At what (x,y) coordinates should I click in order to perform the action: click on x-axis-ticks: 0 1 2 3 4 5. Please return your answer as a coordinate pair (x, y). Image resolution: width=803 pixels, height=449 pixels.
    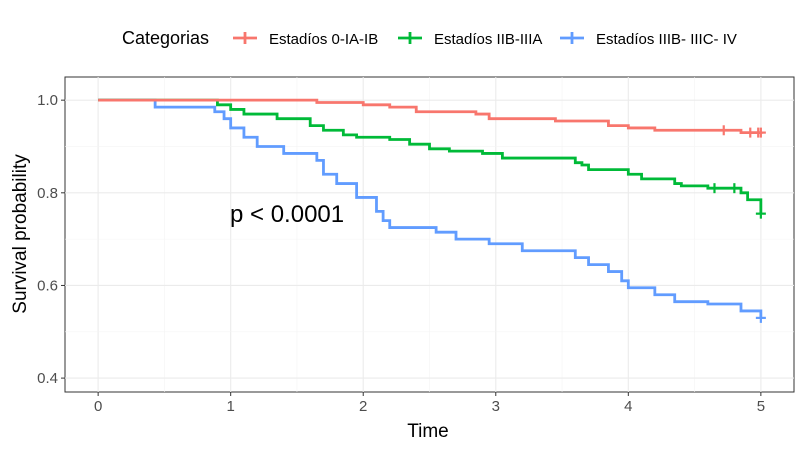
    Looking at the image, I should click on (429, 403).